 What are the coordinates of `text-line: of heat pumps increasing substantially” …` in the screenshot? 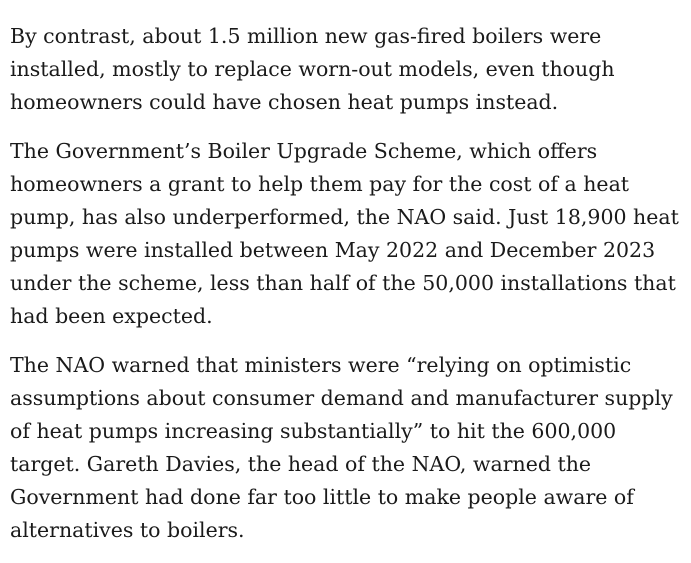 It's located at (313, 431).